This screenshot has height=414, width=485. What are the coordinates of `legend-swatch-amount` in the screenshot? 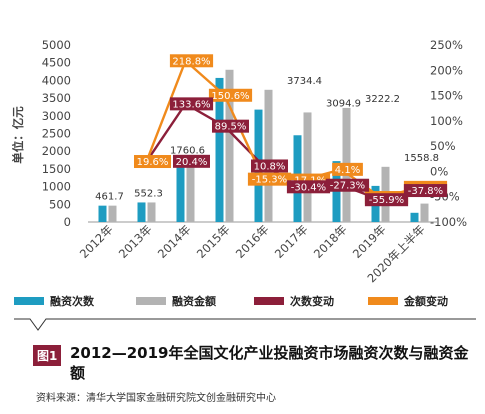 It's located at (151, 301).